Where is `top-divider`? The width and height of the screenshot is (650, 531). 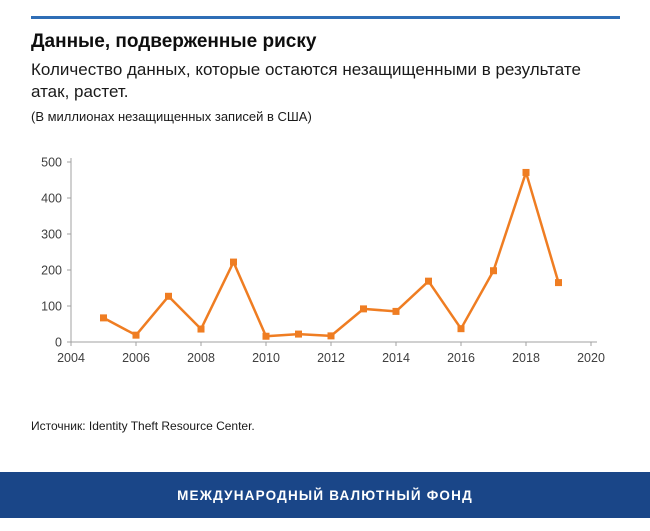 top-divider is located at coordinates (325, 17).